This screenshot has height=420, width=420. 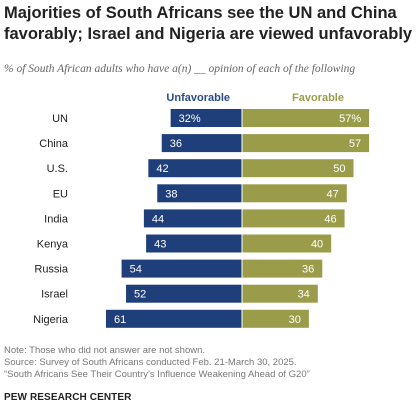 What do you see at coordinates (181, 268) in the screenshot?
I see `bar-unfavorable-russia` at bounding box center [181, 268].